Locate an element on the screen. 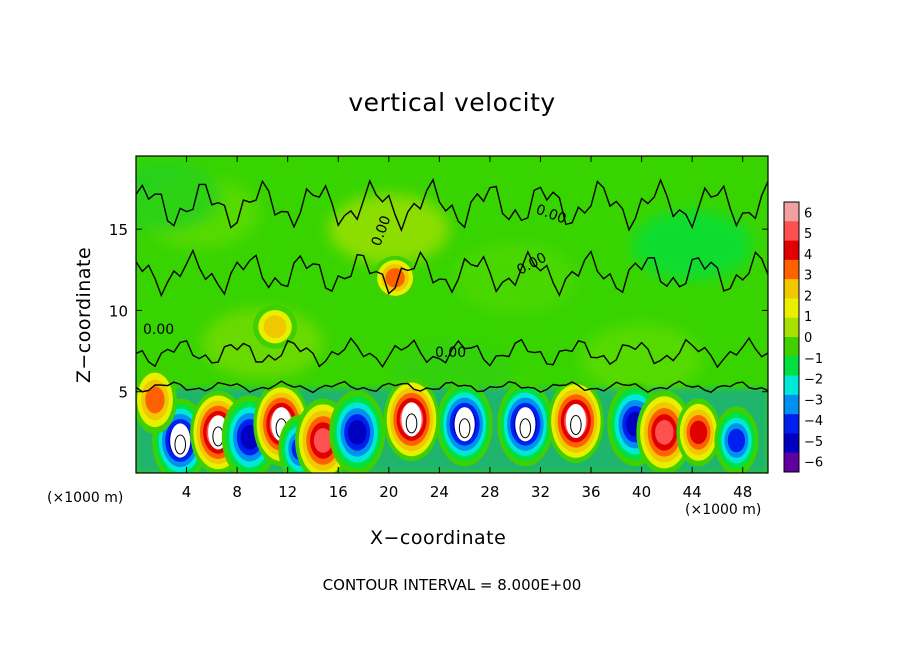  x-tick-label: 8 is located at coordinates (237, 492).